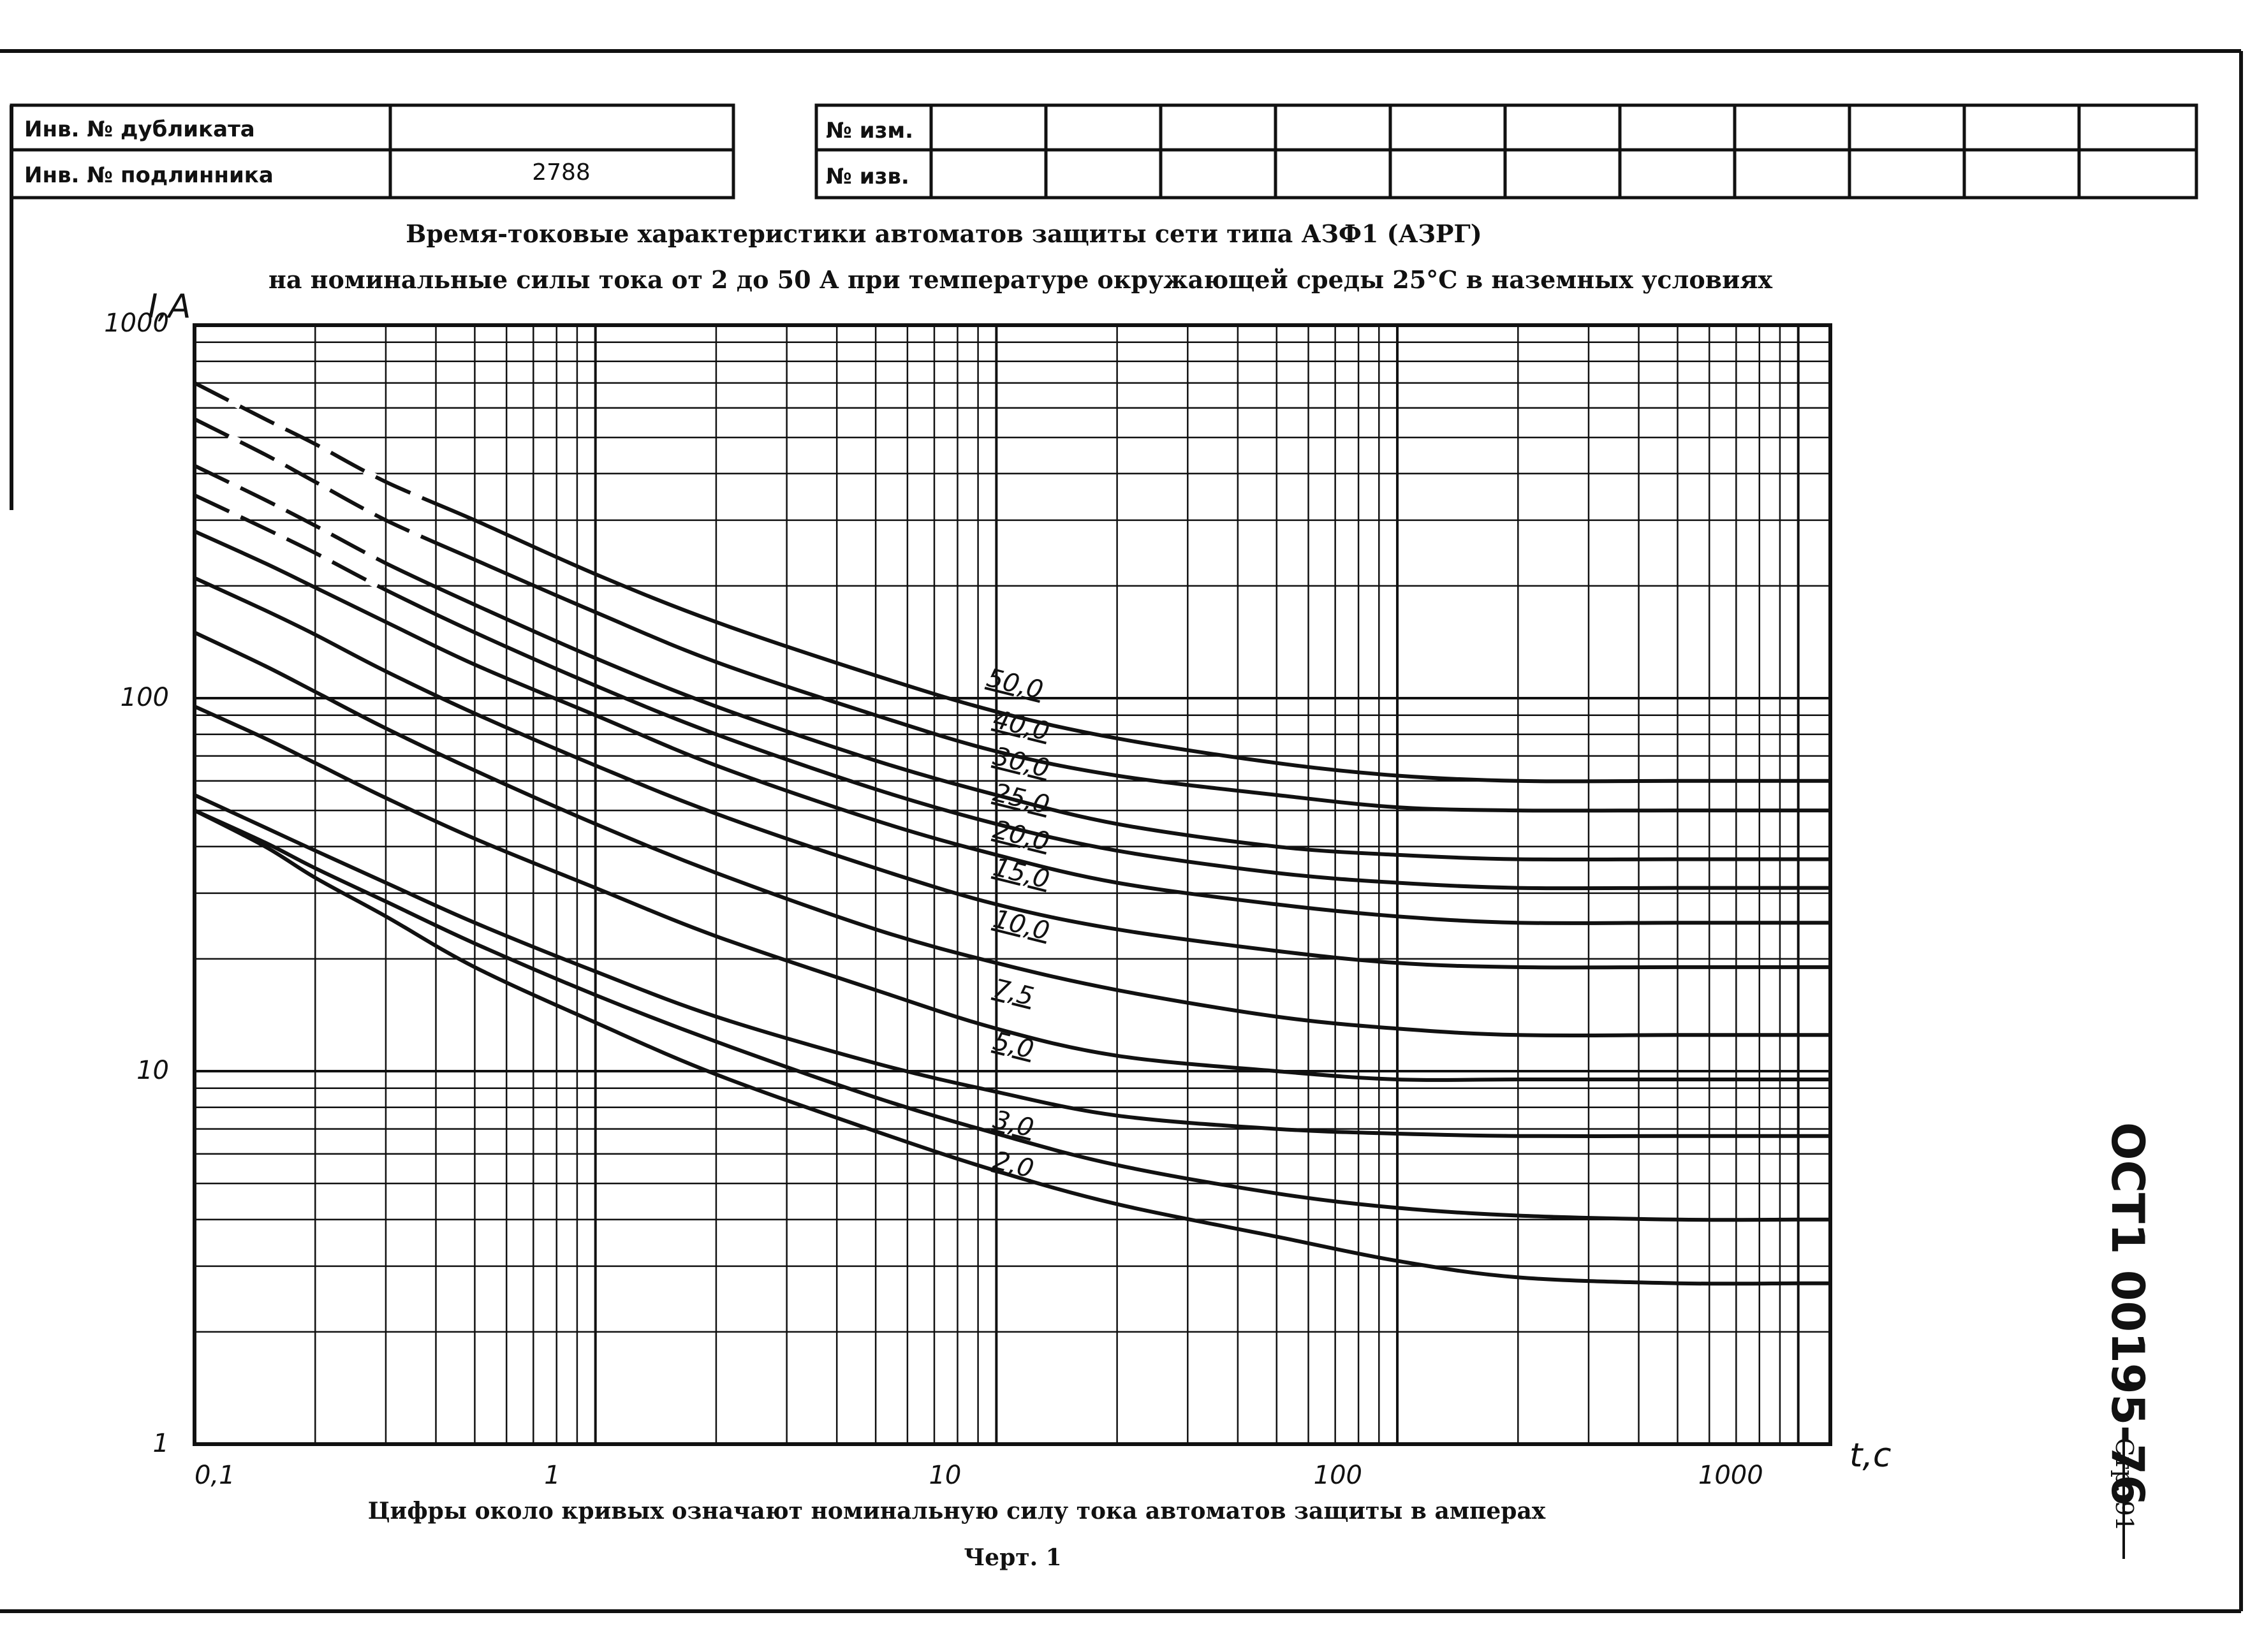 Image resolution: width=2257 pixels, height=1652 pixels. What do you see at coordinates (145, 697) in the screenshot?
I see `y-tick-label: 100` at bounding box center [145, 697].